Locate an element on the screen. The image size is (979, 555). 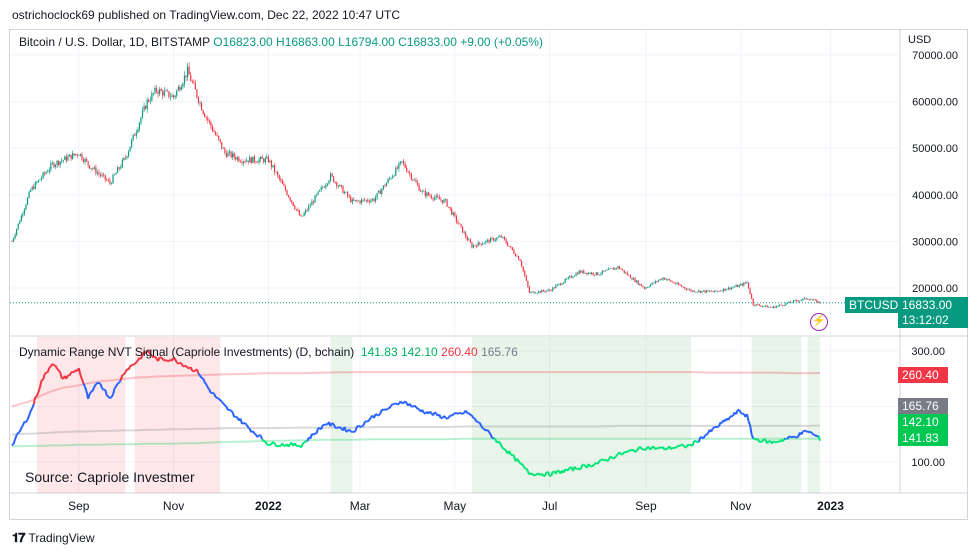
lightning-icon: ⚡ is located at coordinates (819, 322).